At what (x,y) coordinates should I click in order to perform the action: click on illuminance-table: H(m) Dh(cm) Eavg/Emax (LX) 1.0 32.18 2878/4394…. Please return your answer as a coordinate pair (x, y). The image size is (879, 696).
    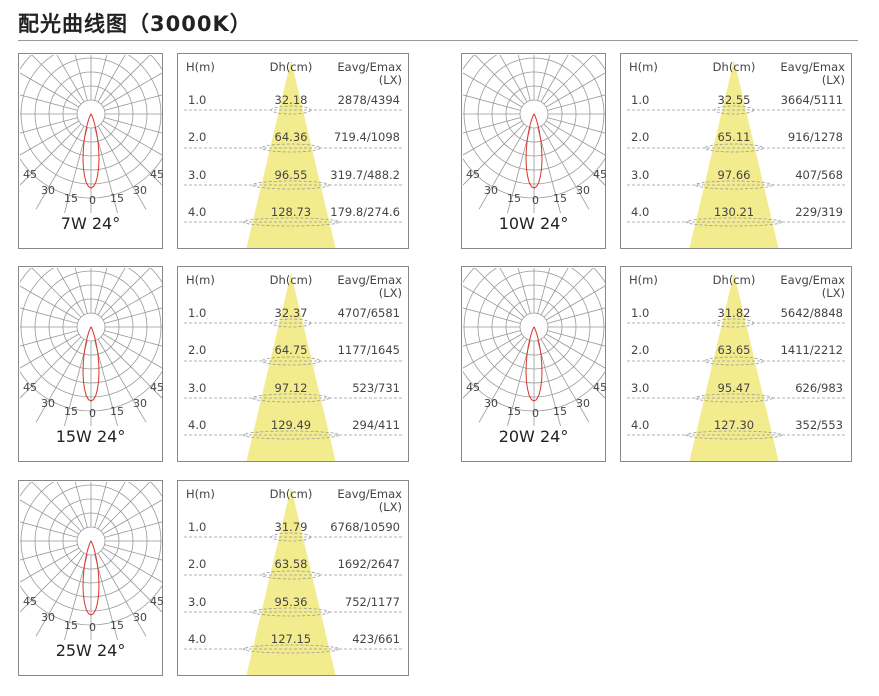
    Looking at the image, I should click on (293, 151).